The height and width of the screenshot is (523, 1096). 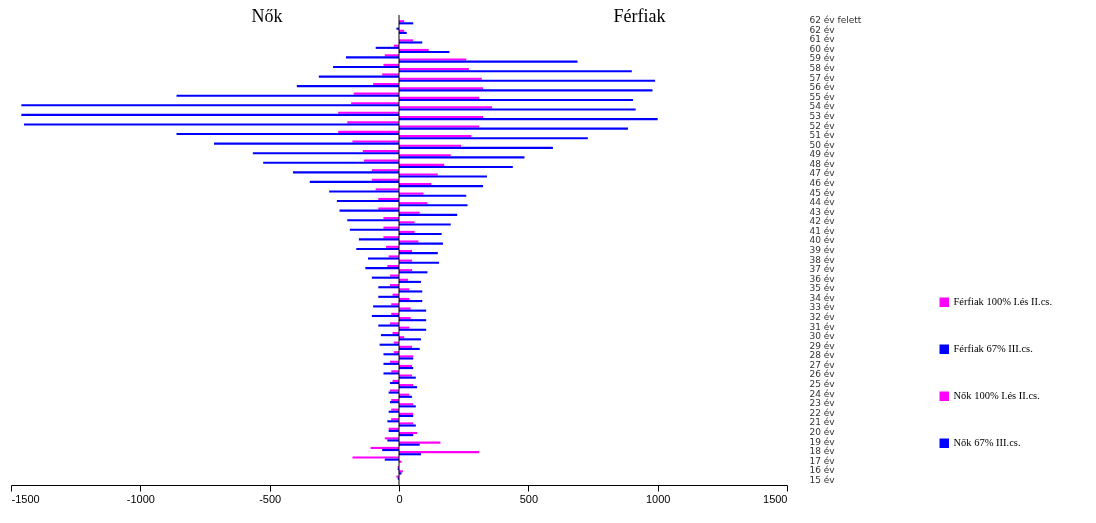 I want to click on y-tick-label: 54 év, so click(x=822, y=106).